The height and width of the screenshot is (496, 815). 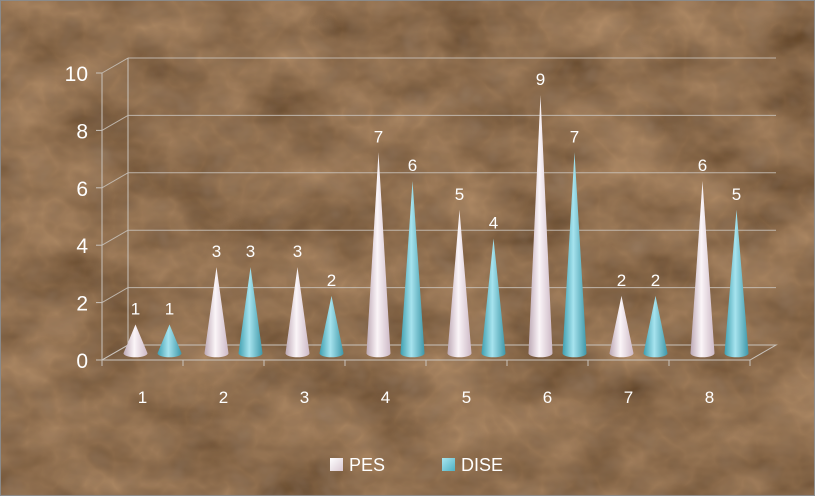 I want to click on floor, so click(x=439, y=352).